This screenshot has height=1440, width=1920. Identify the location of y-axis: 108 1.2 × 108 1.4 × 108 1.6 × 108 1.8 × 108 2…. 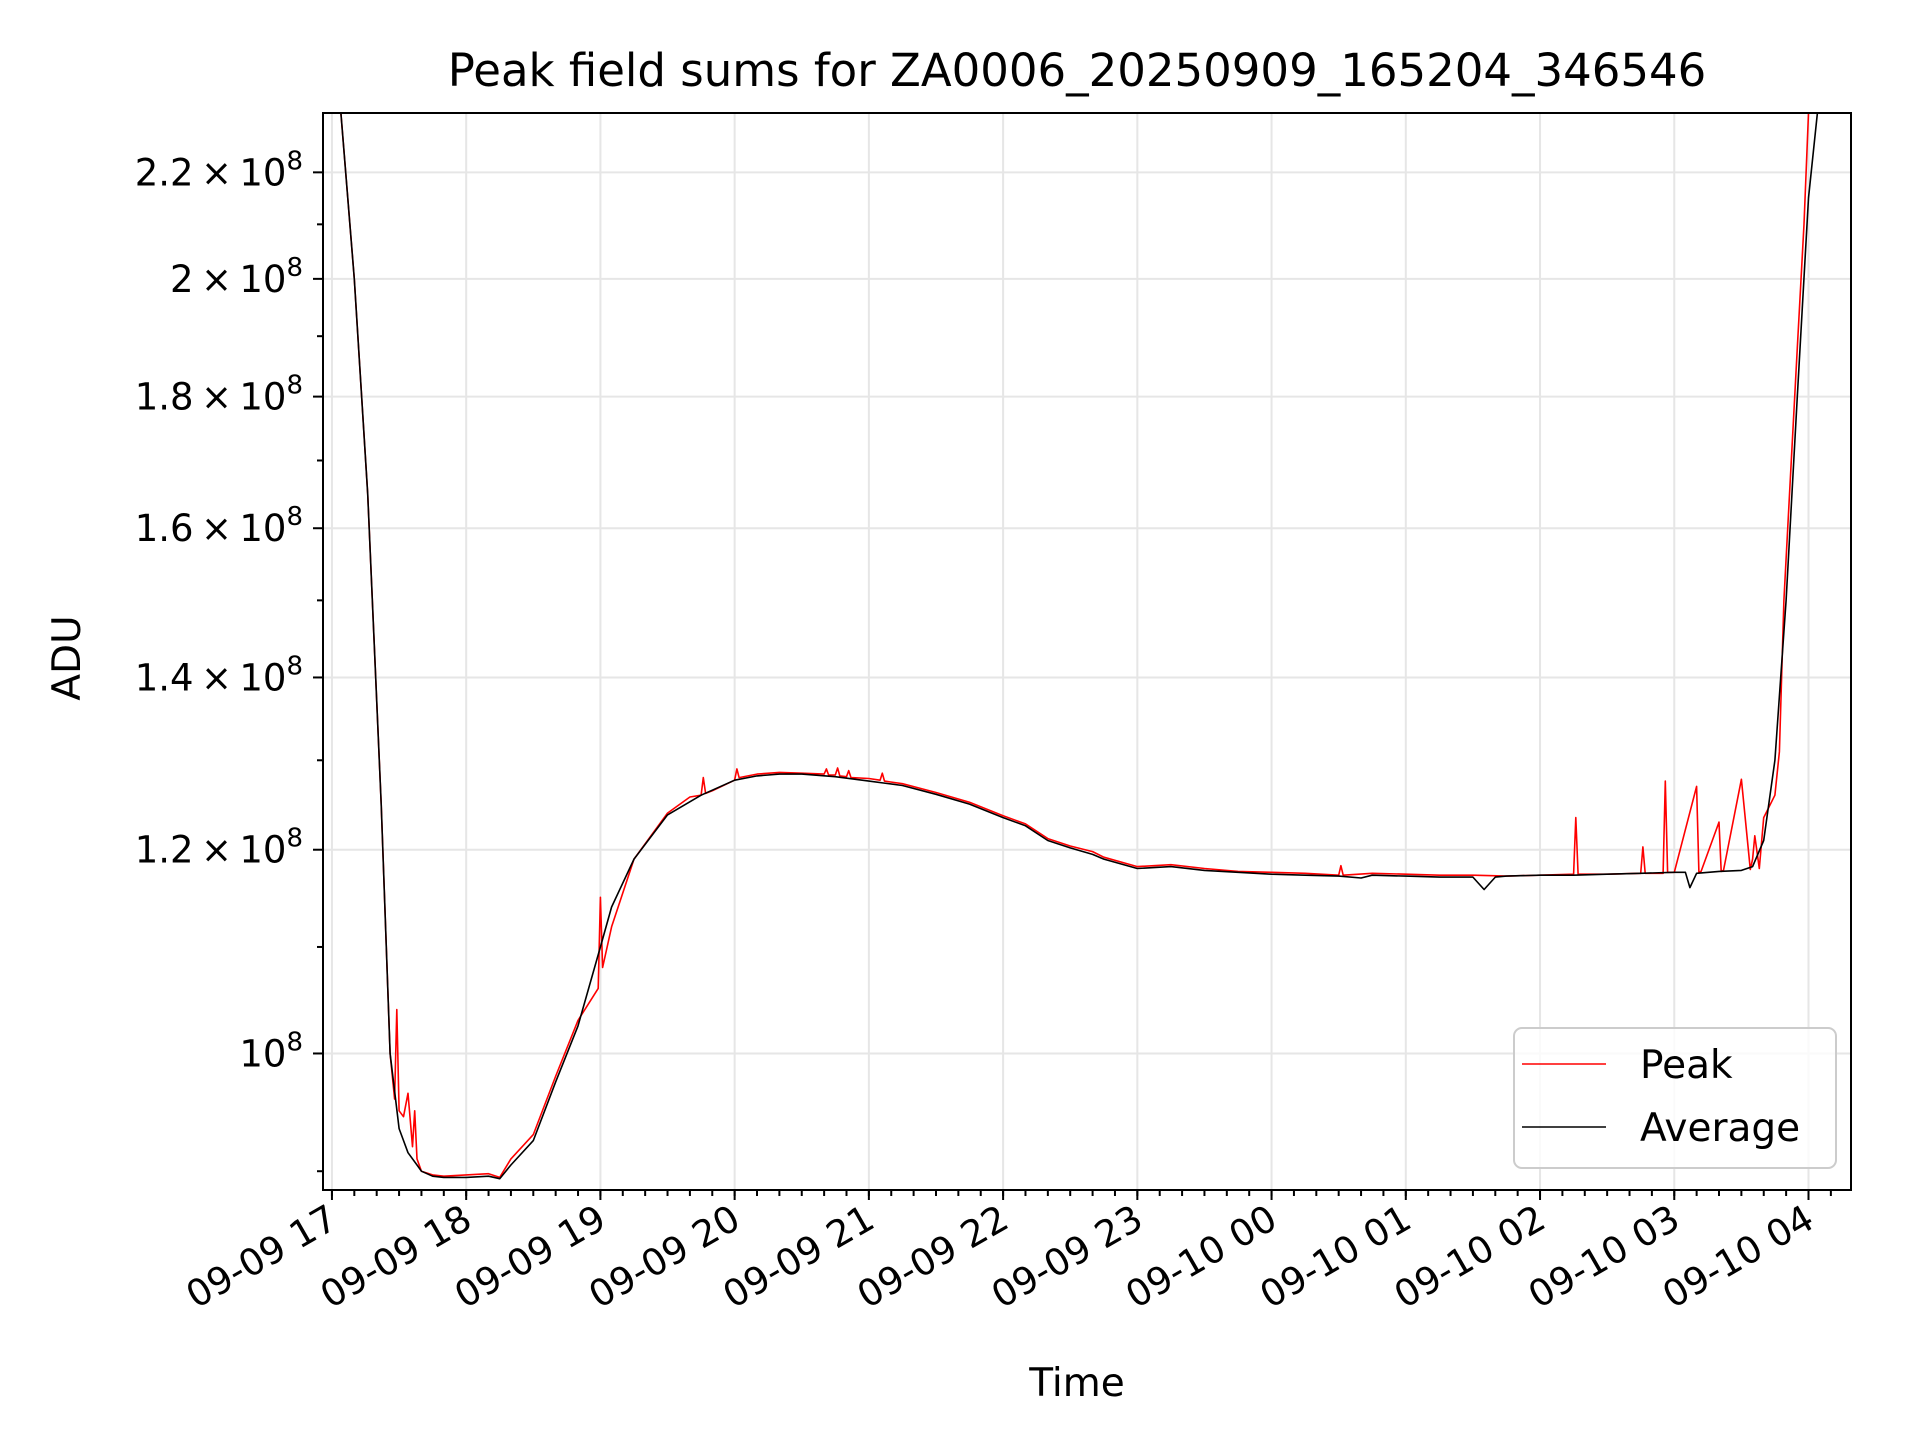
(229, 659).